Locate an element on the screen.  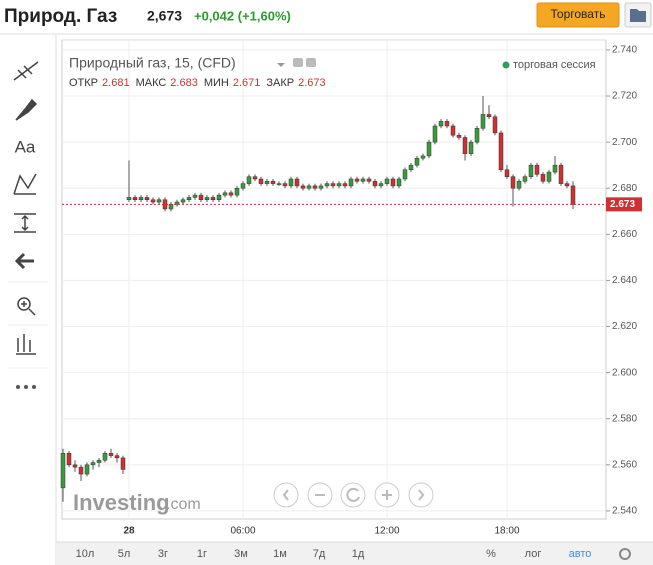
range-button: 1г is located at coordinates (202, 554).